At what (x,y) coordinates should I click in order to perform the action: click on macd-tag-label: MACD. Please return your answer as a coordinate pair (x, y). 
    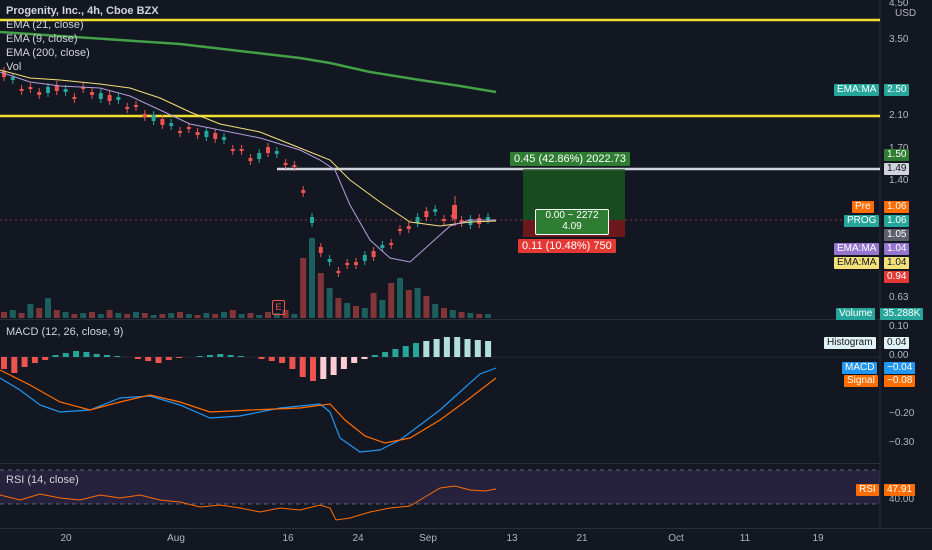
    Looking at the image, I should click on (860, 368).